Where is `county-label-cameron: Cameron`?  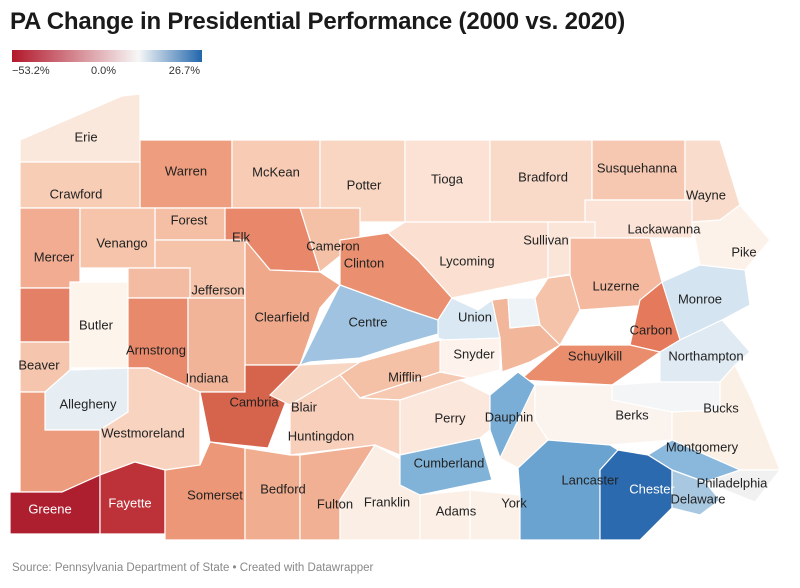 county-label-cameron: Cameron is located at coordinates (332, 245).